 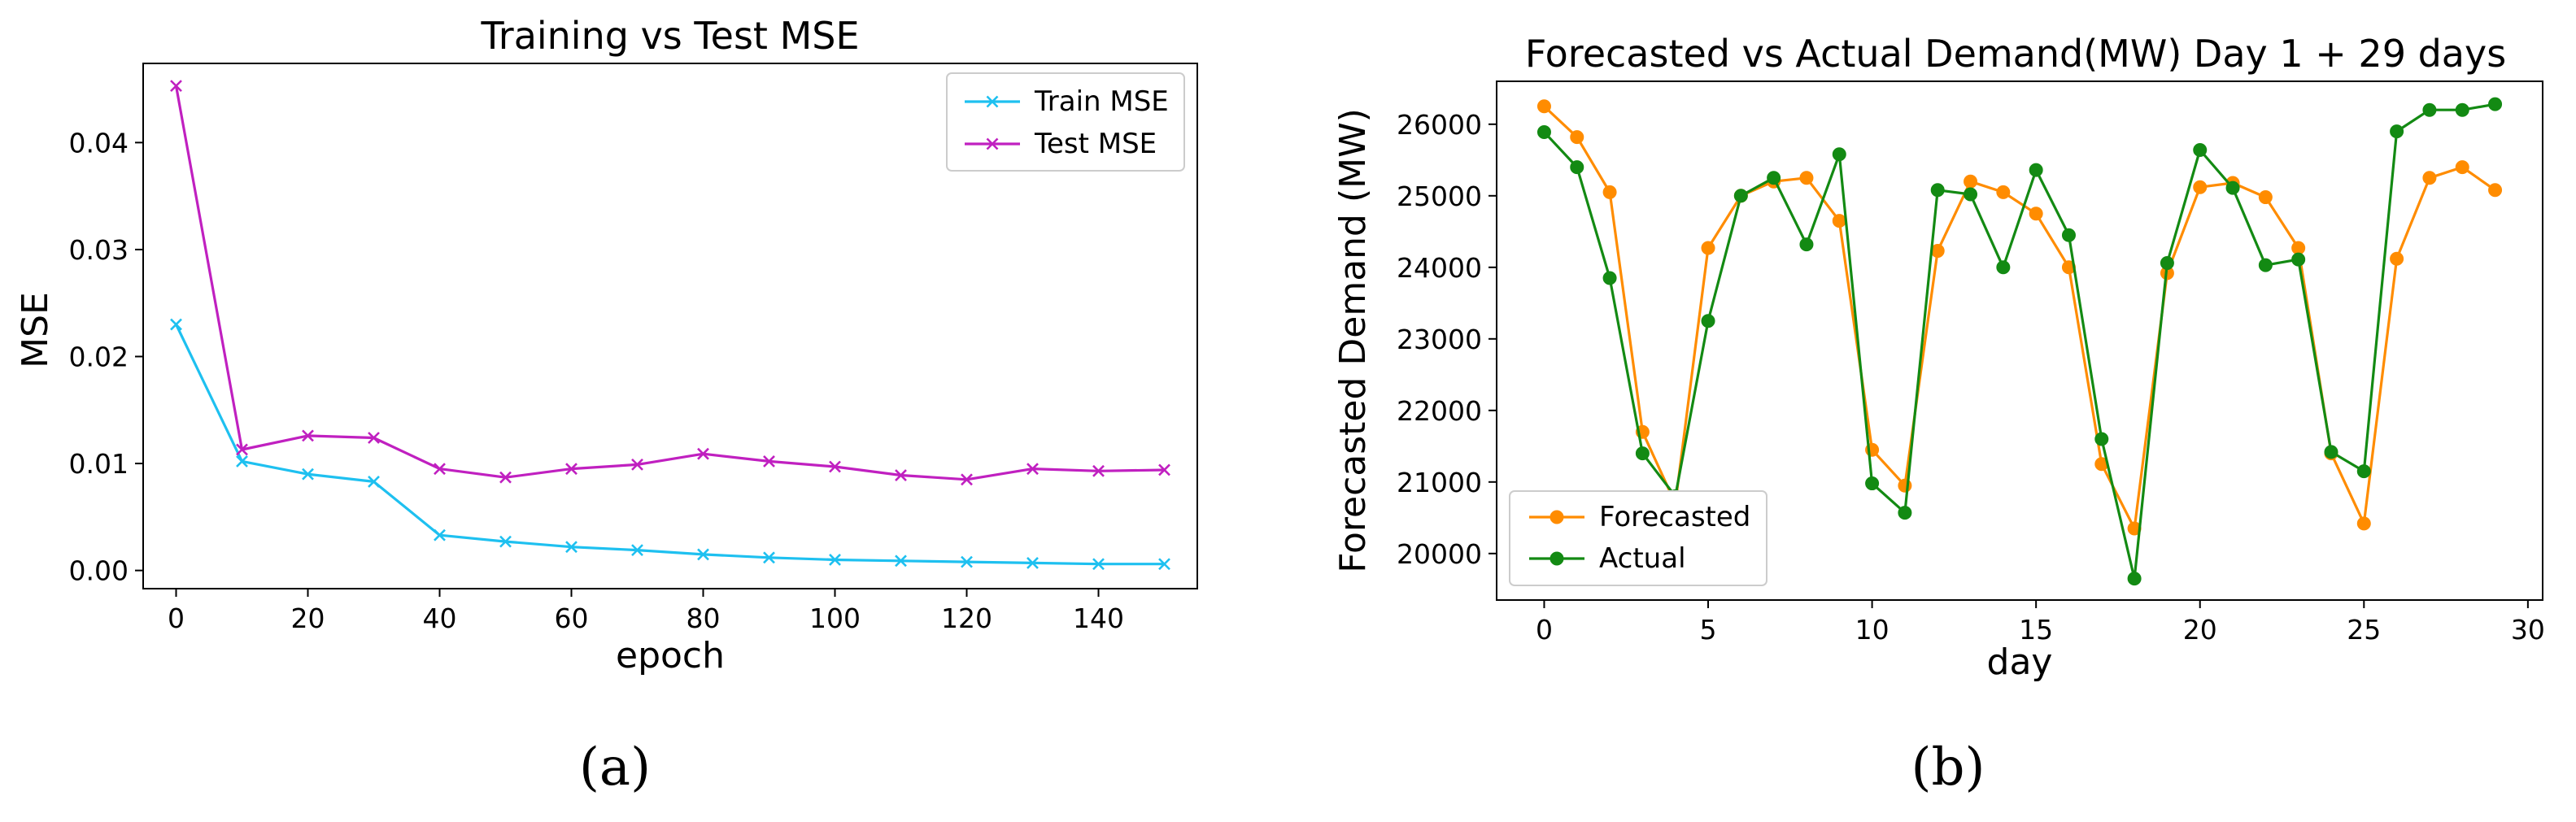 I want to click on x-tick-label: 60, so click(x=572, y=618).